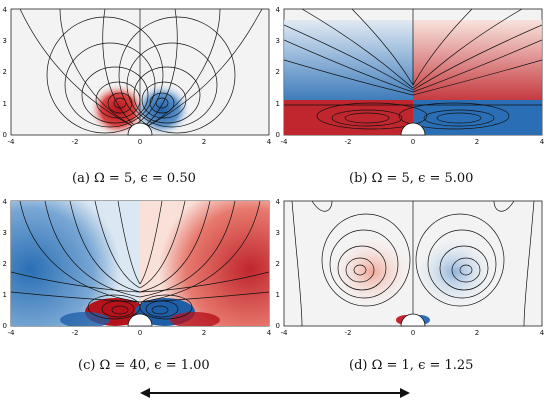  Describe the element at coordinates (134, 178) in the screenshot. I see `caption-a: (a) Ω = 5, ϵ = 0.50` at that location.